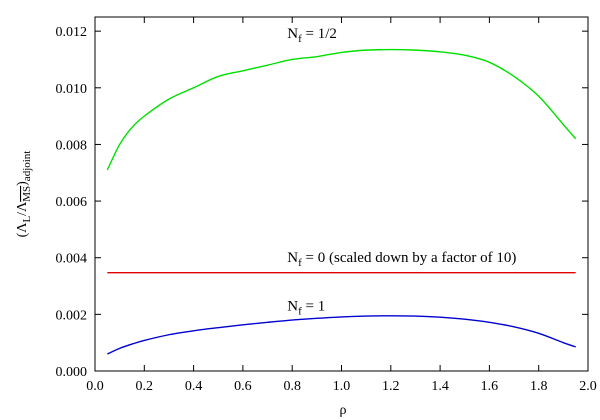 The image size is (600, 420). I want to click on annotation-nf-one: Nf = 1, so click(306, 308).